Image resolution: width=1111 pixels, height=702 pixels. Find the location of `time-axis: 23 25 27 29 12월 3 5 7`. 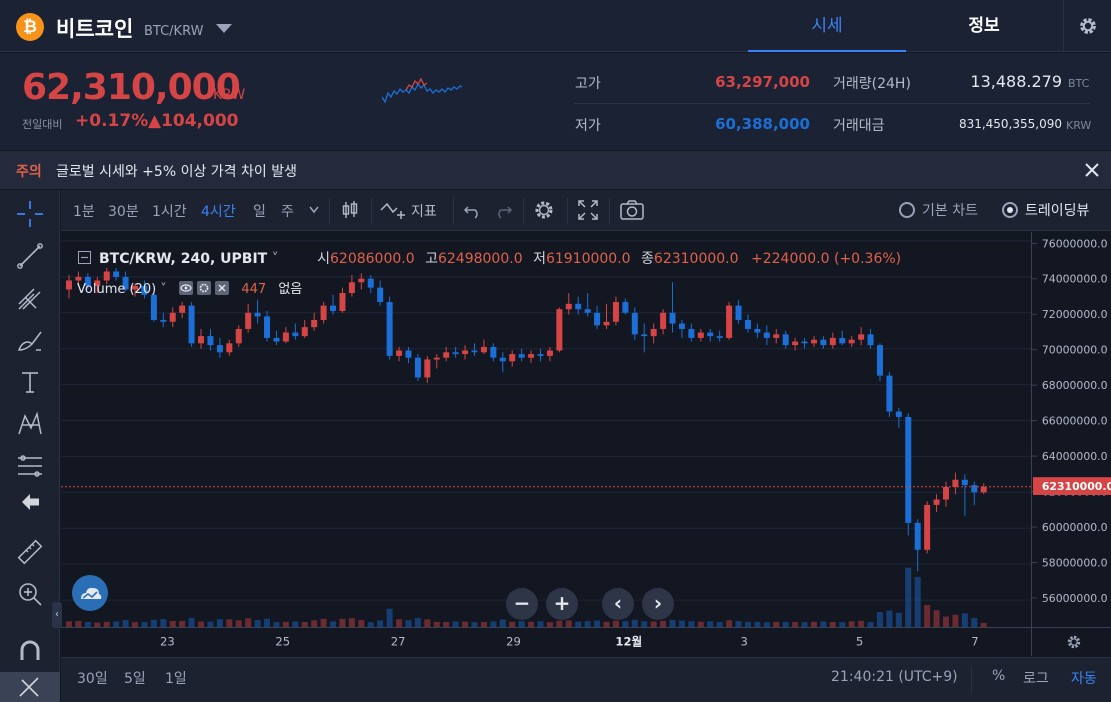

time-axis: 23 25 27 29 12월 3 5 7 is located at coordinates (546, 641).